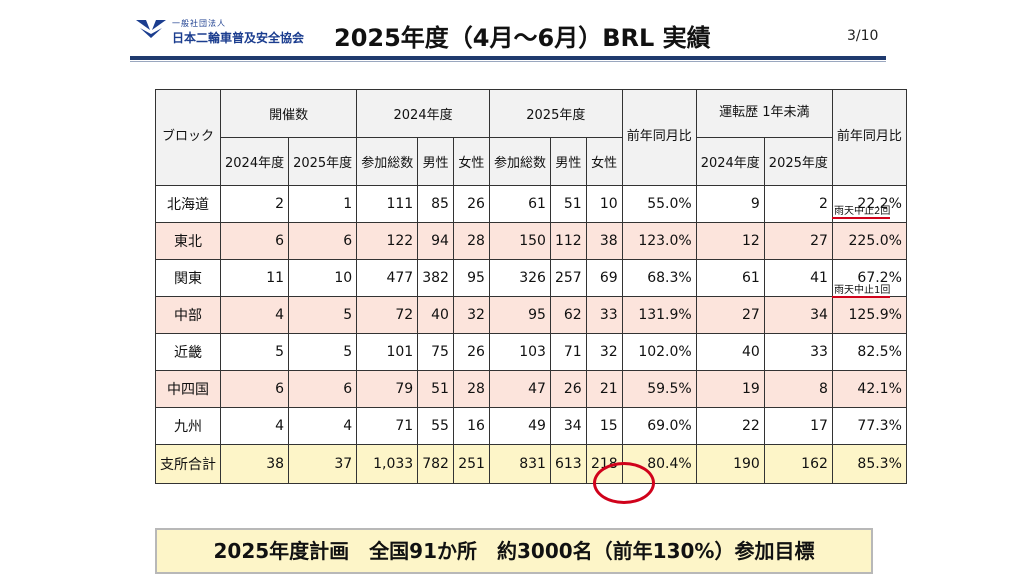  Describe the element at coordinates (188, 278) in the screenshot. I see `cell-block: 関東` at that location.